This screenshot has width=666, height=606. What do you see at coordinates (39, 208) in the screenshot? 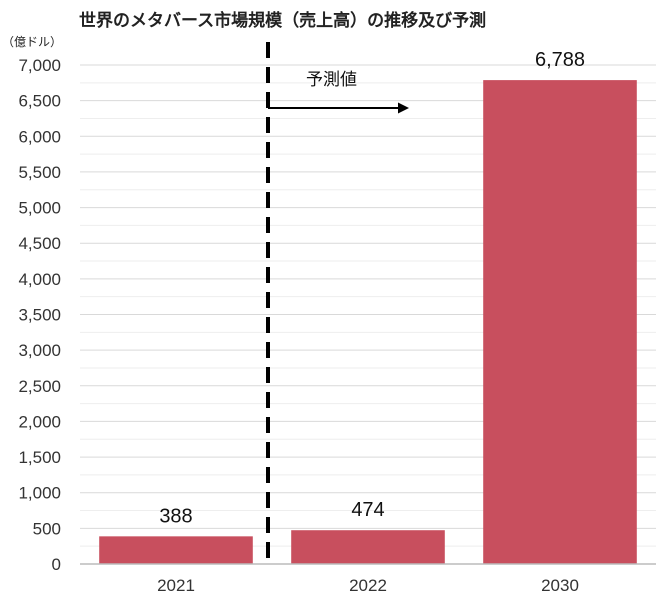
I see `y-tick-label: 5,000` at bounding box center [39, 208].